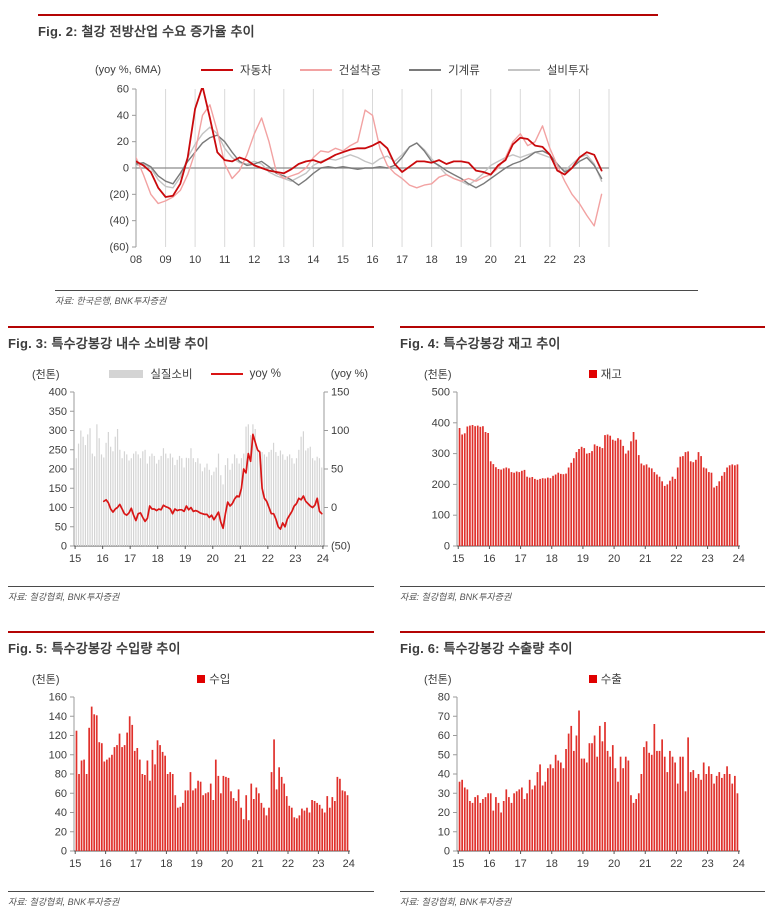 The width and height of the screenshot is (771, 915). What do you see at coordinates (111, 301) in the screenshot?
I see `source-text: 자료: 한국은행, BNK투자증권` at bounding box center [111, 301].